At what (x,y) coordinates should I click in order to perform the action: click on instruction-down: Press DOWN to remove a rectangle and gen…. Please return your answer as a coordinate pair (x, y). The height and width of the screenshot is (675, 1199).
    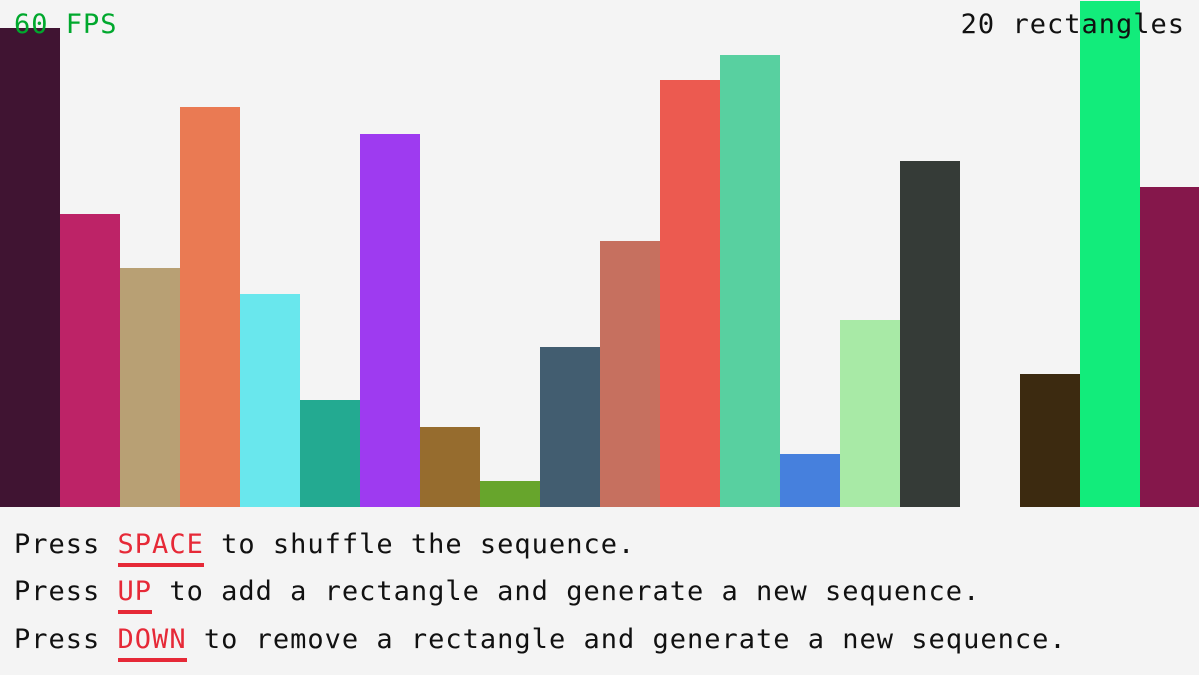
    Looking at the image, I should click on (540, 640).